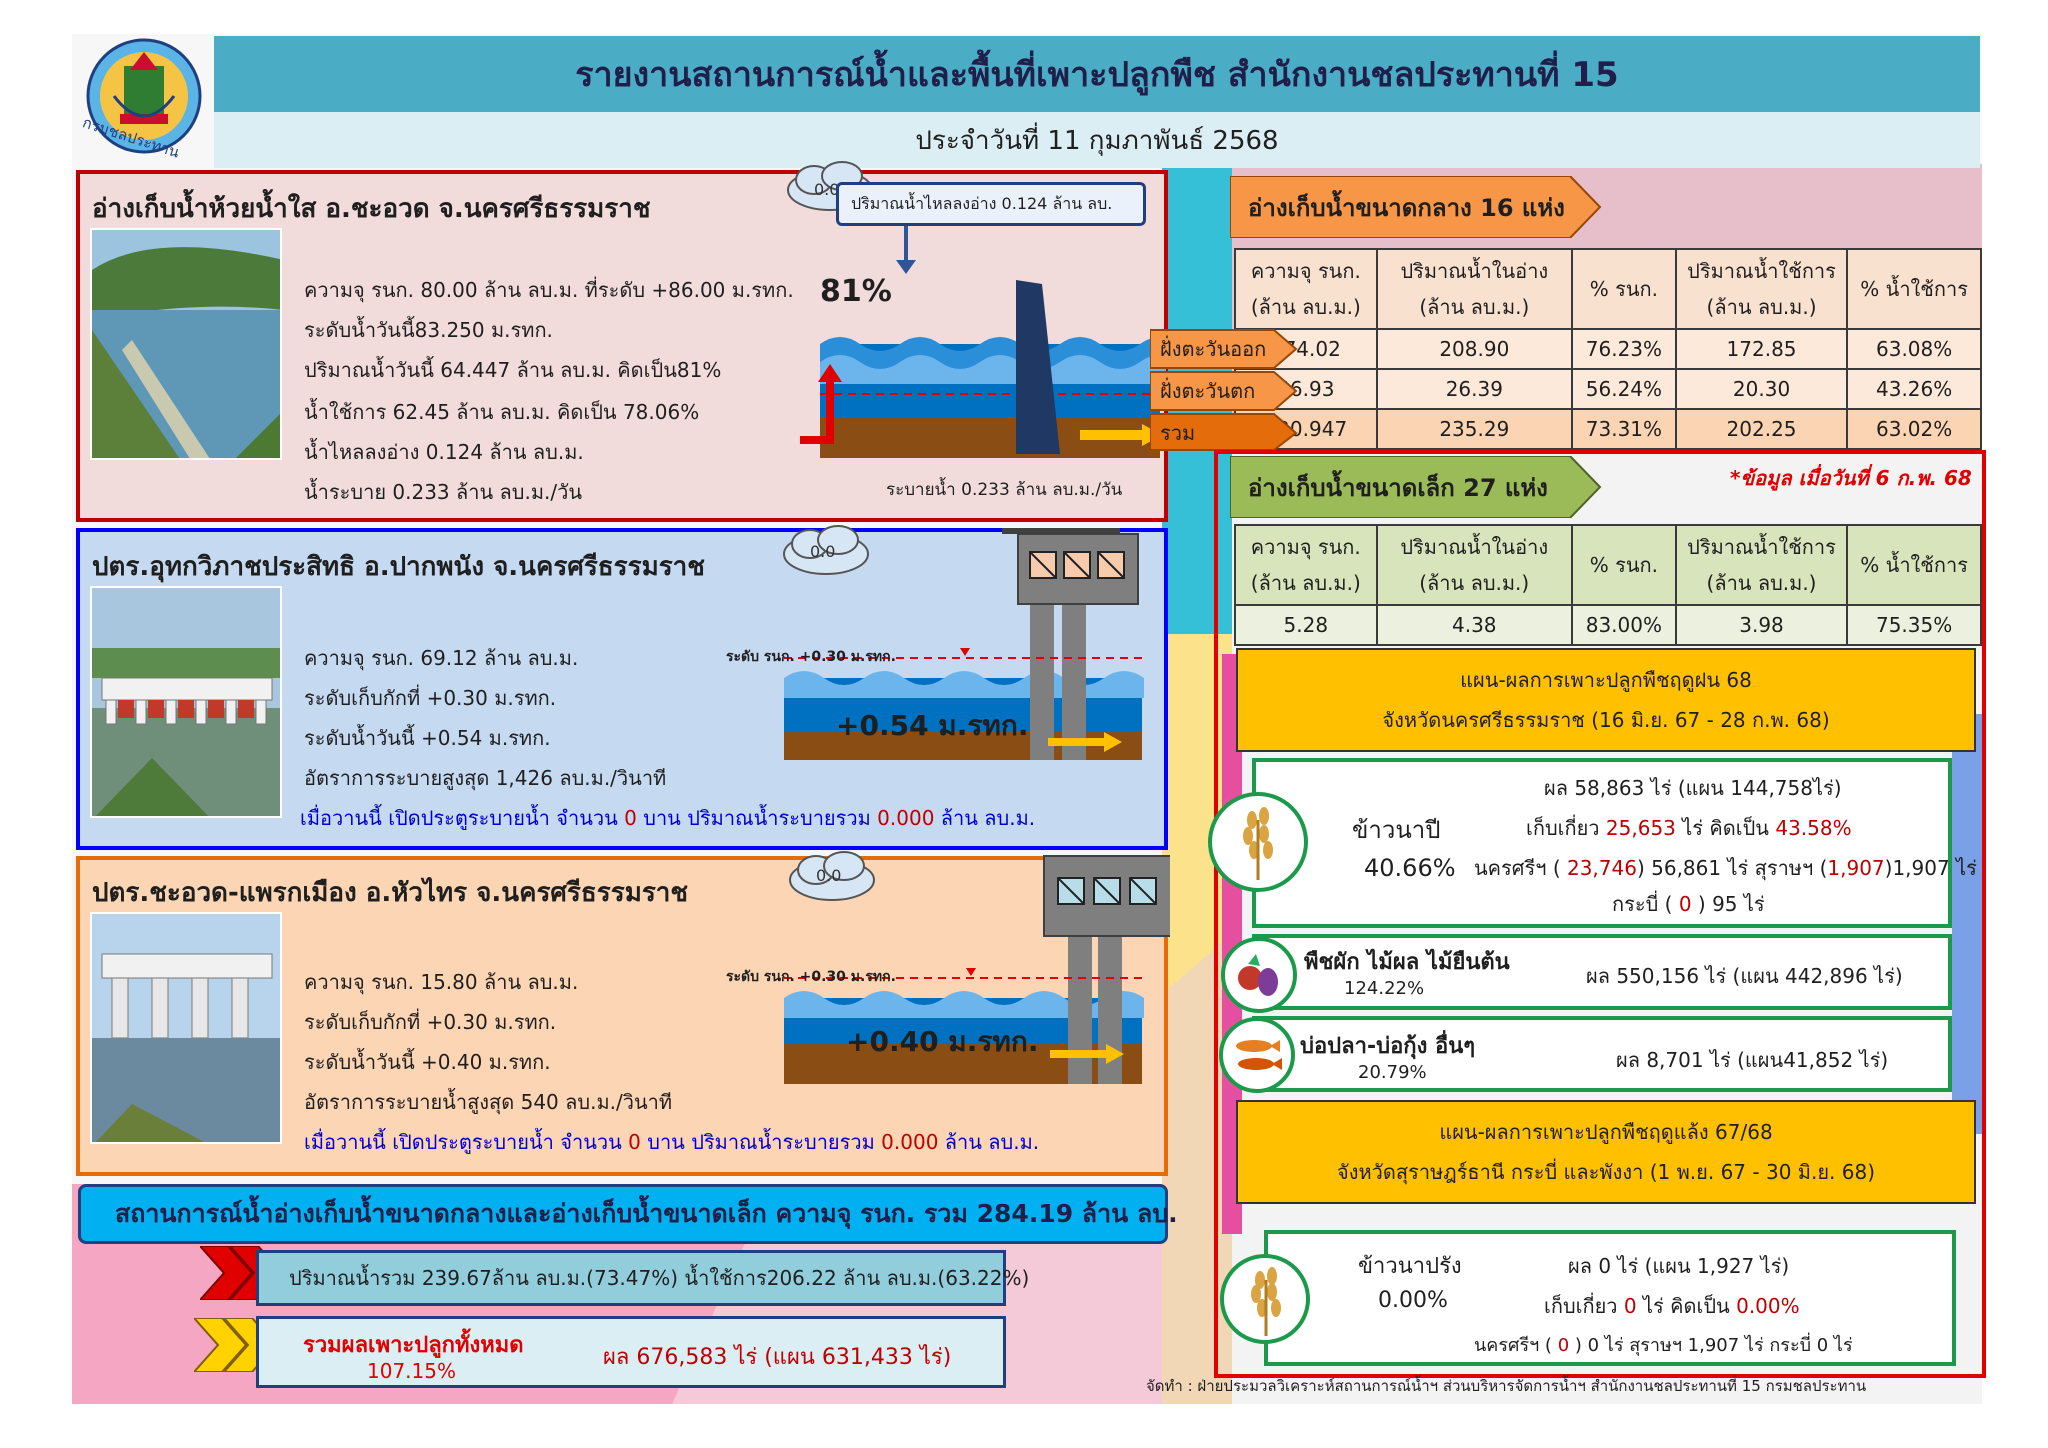  What do you see at coordinates (1566, 828) in the screenshot?
I see `harvest-text: เก็บเกี่ยว` at bounding box center [1566, 828].